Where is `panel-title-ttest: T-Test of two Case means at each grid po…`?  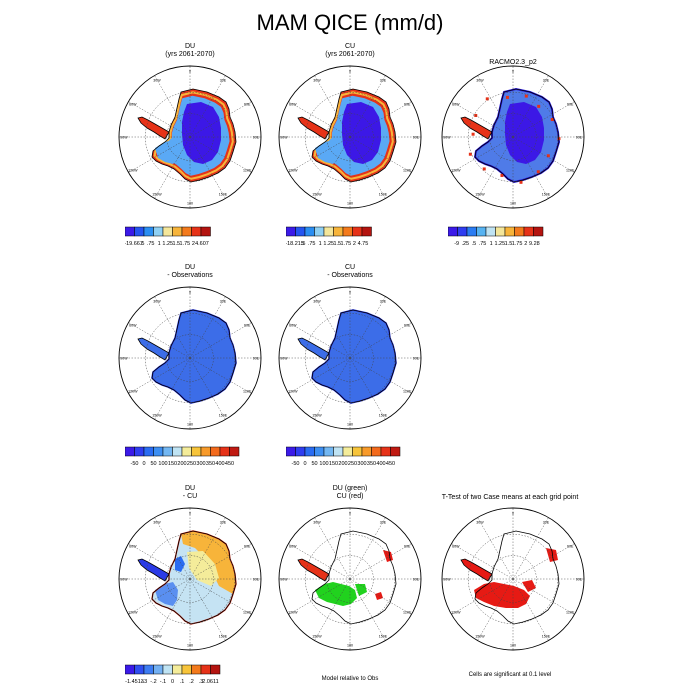 panel-title-ttest: T-Test of two Case means at each grid po… is located at coordinates (510, 497).